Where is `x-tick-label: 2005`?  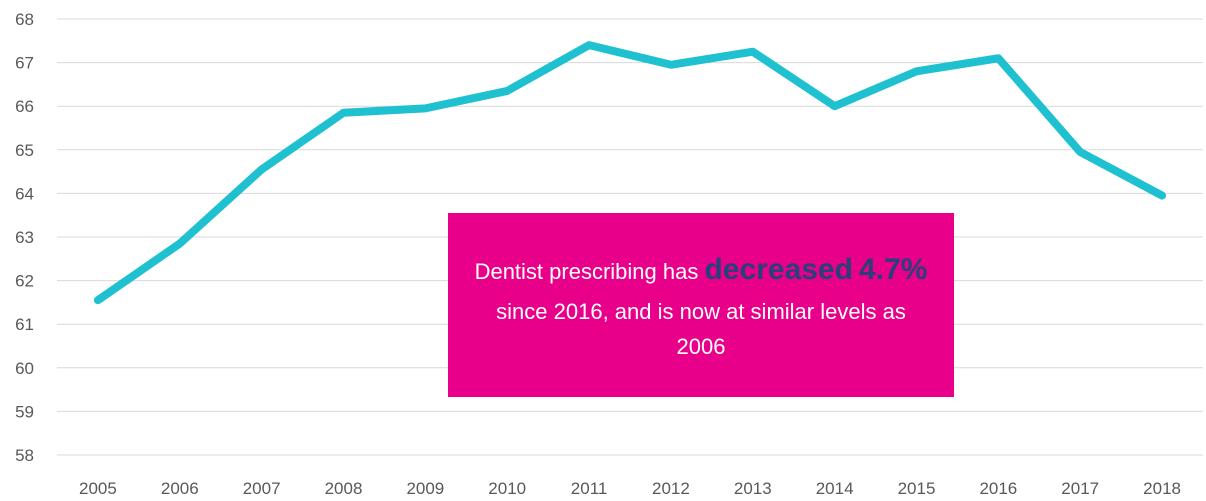
x-tick-label: 2005 is located at coordinates (98, 488).